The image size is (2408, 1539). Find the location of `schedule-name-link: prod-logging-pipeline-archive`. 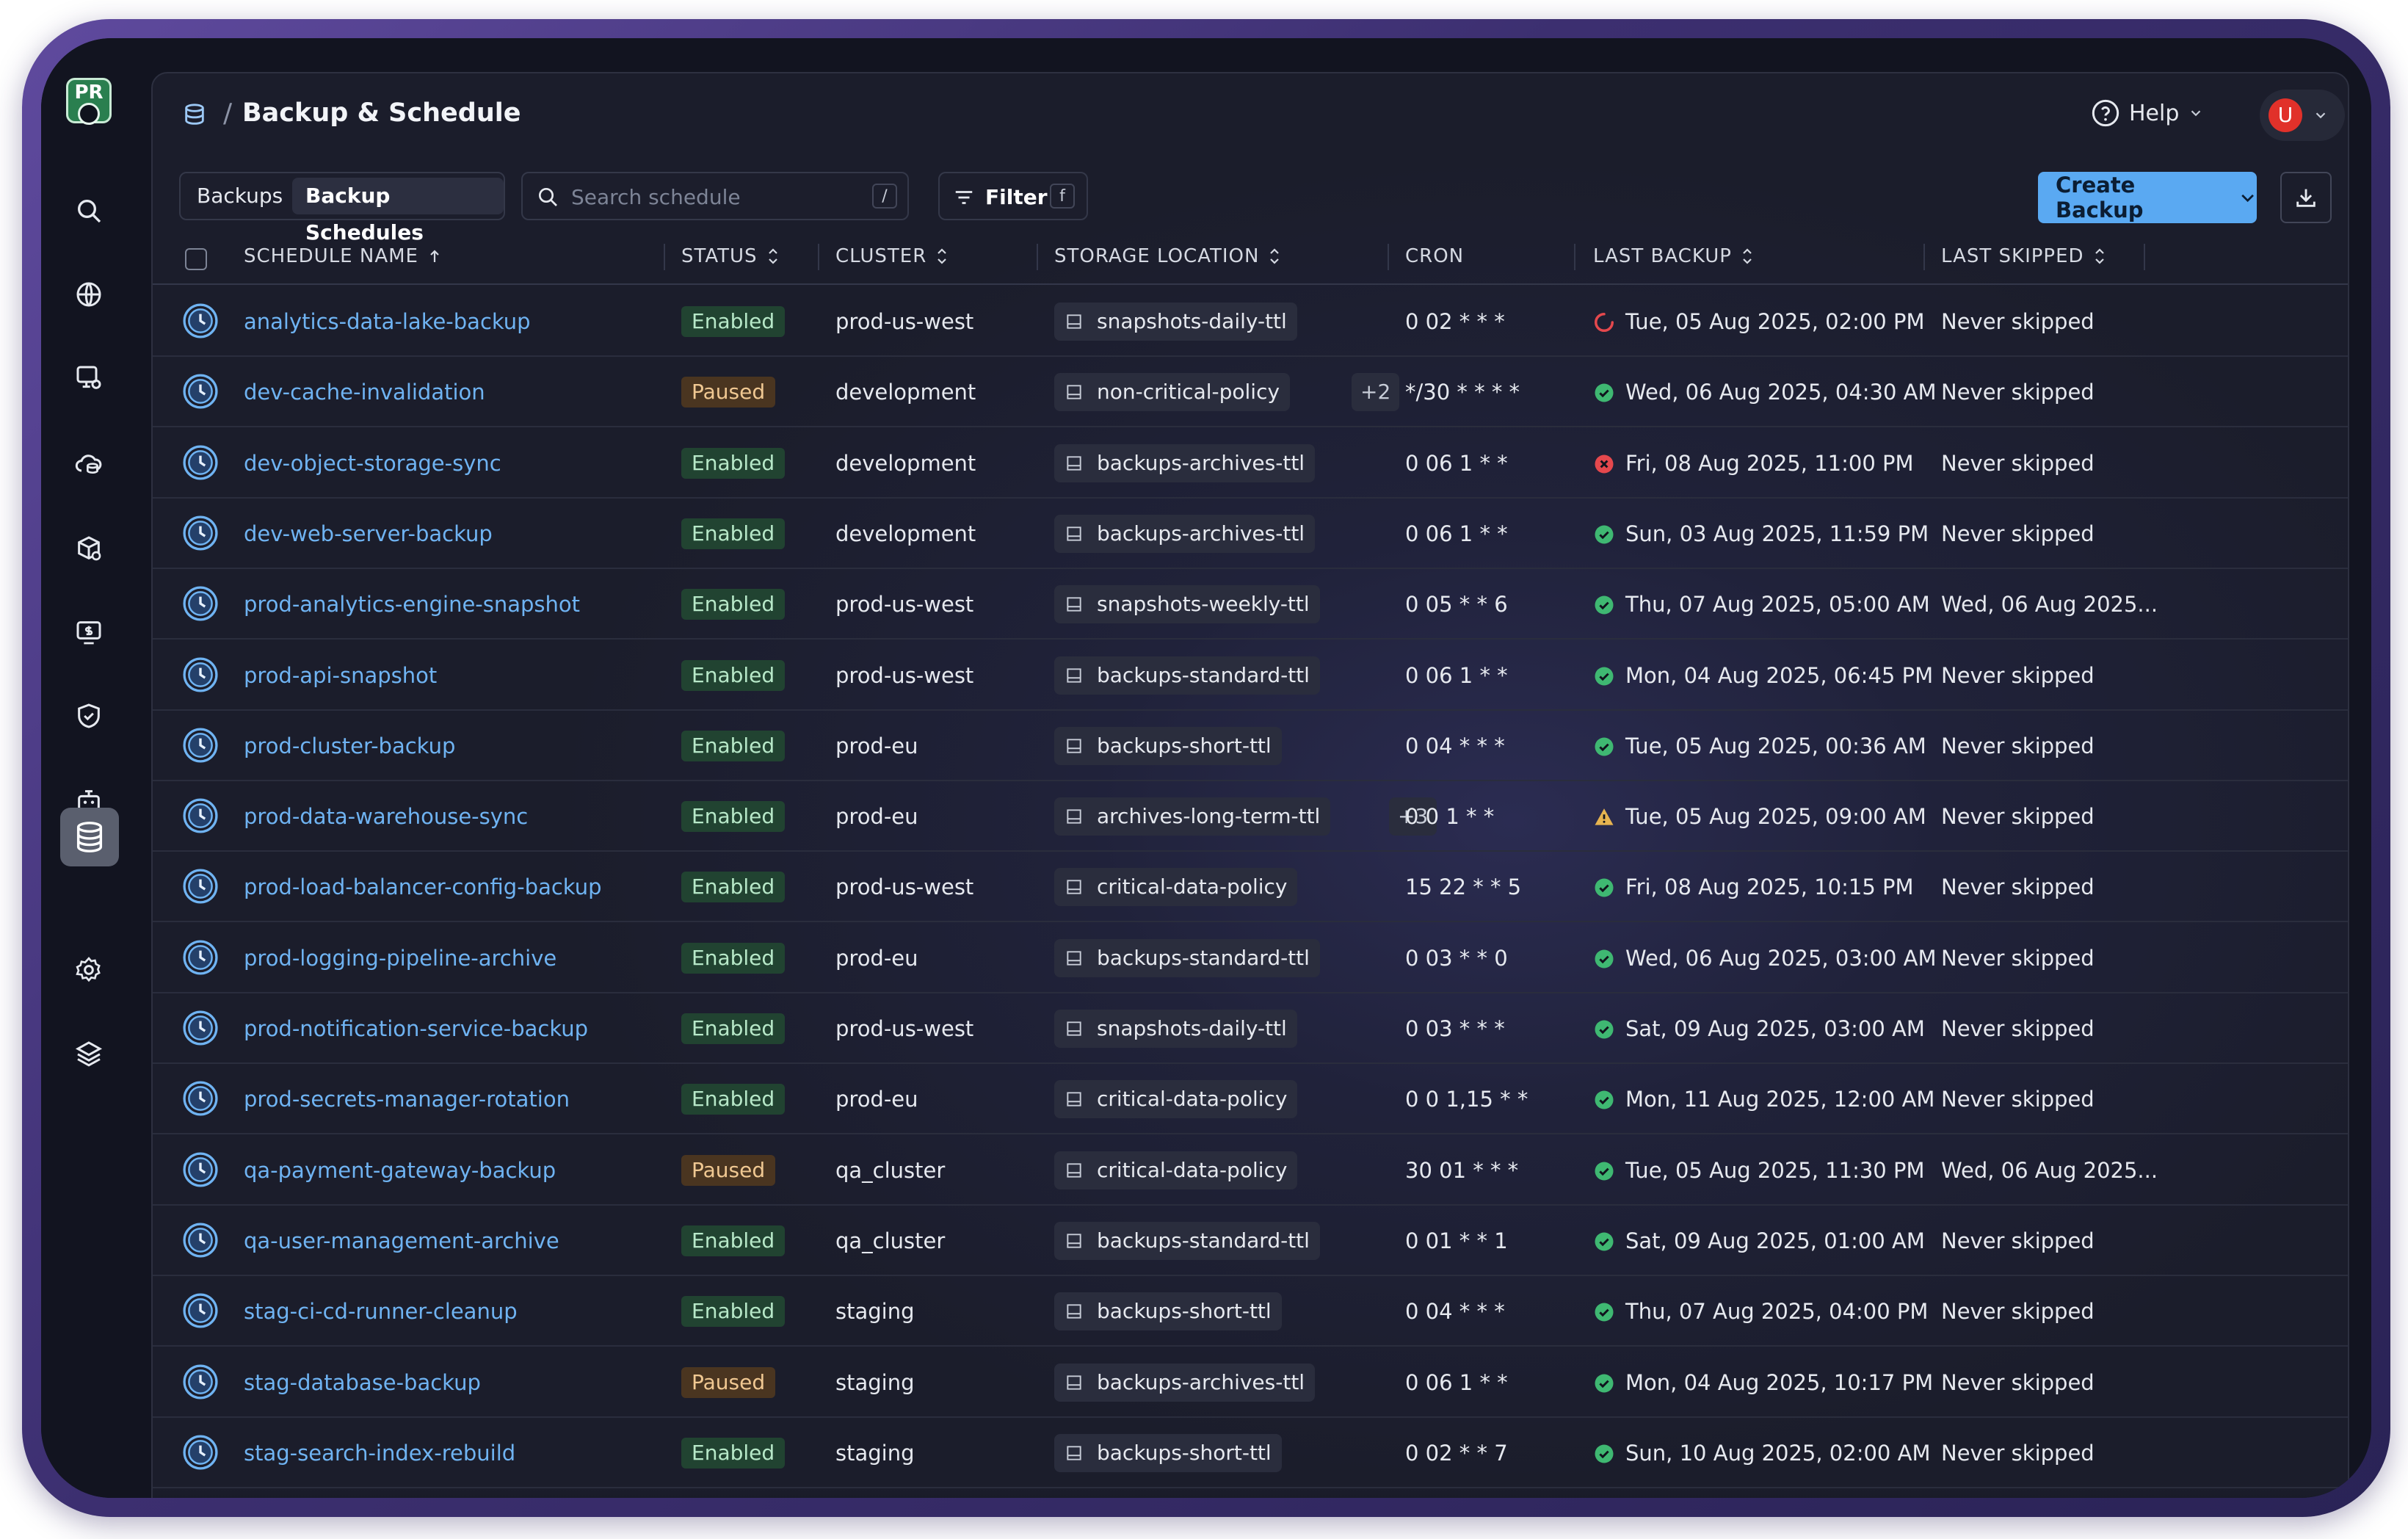

schedule-name-link: prod-logging-pipeline-archive is located at coordinates (400, 958).